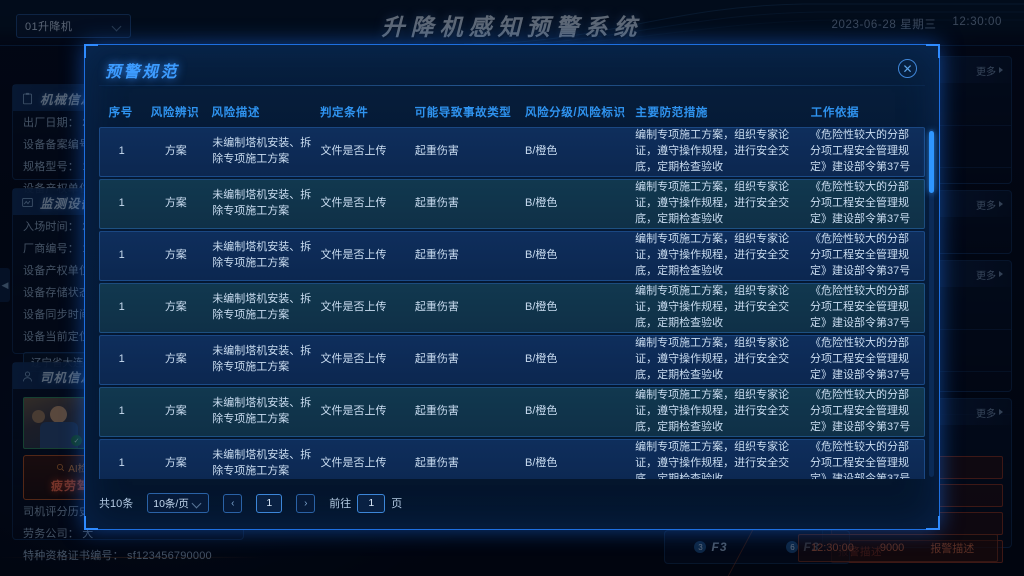 The height and width of the screenshot is (576, 1024). What do you see at coordinates (907, 68) in the screenshot?
I see `close-icon: ✕` at bounding box center [907, 68].